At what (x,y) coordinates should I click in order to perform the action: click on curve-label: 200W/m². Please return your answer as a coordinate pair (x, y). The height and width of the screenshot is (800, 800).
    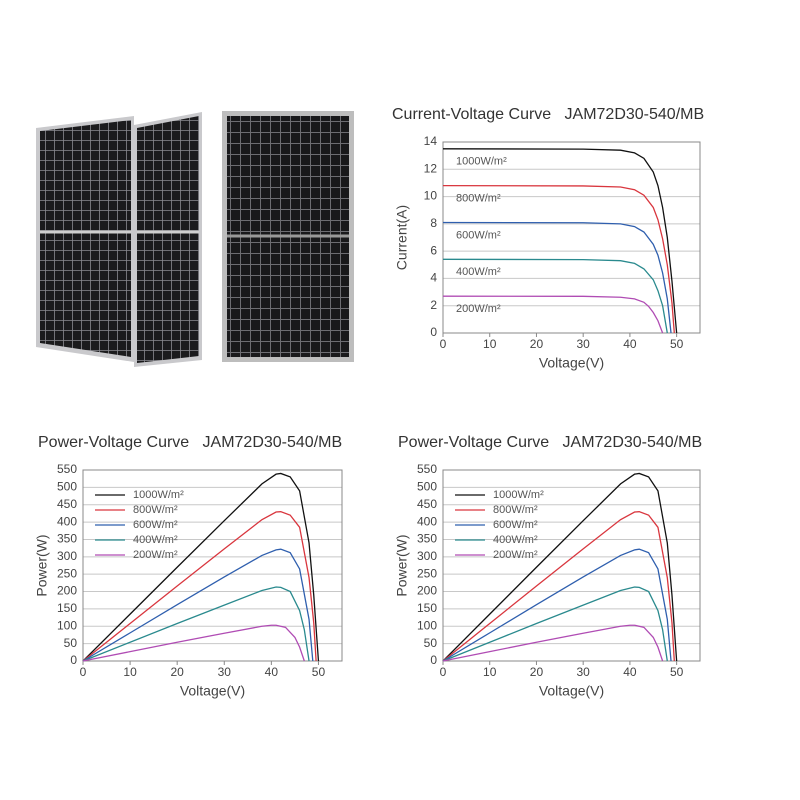
    Looking at the image, I should click on (478, 309).